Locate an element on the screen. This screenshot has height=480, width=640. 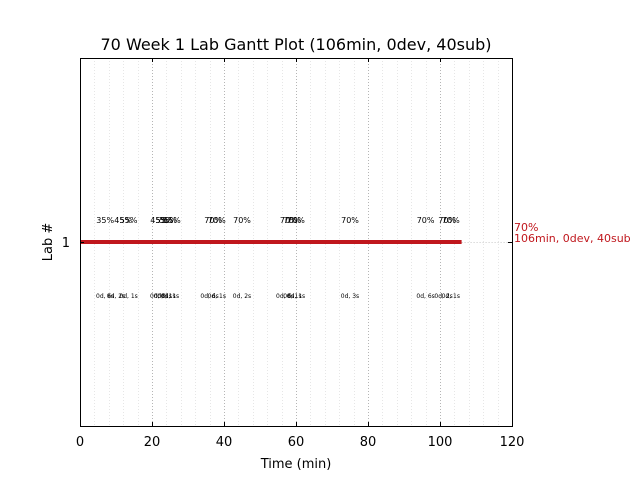
x-tick-label: 100 is located at coordinates (440, 442).